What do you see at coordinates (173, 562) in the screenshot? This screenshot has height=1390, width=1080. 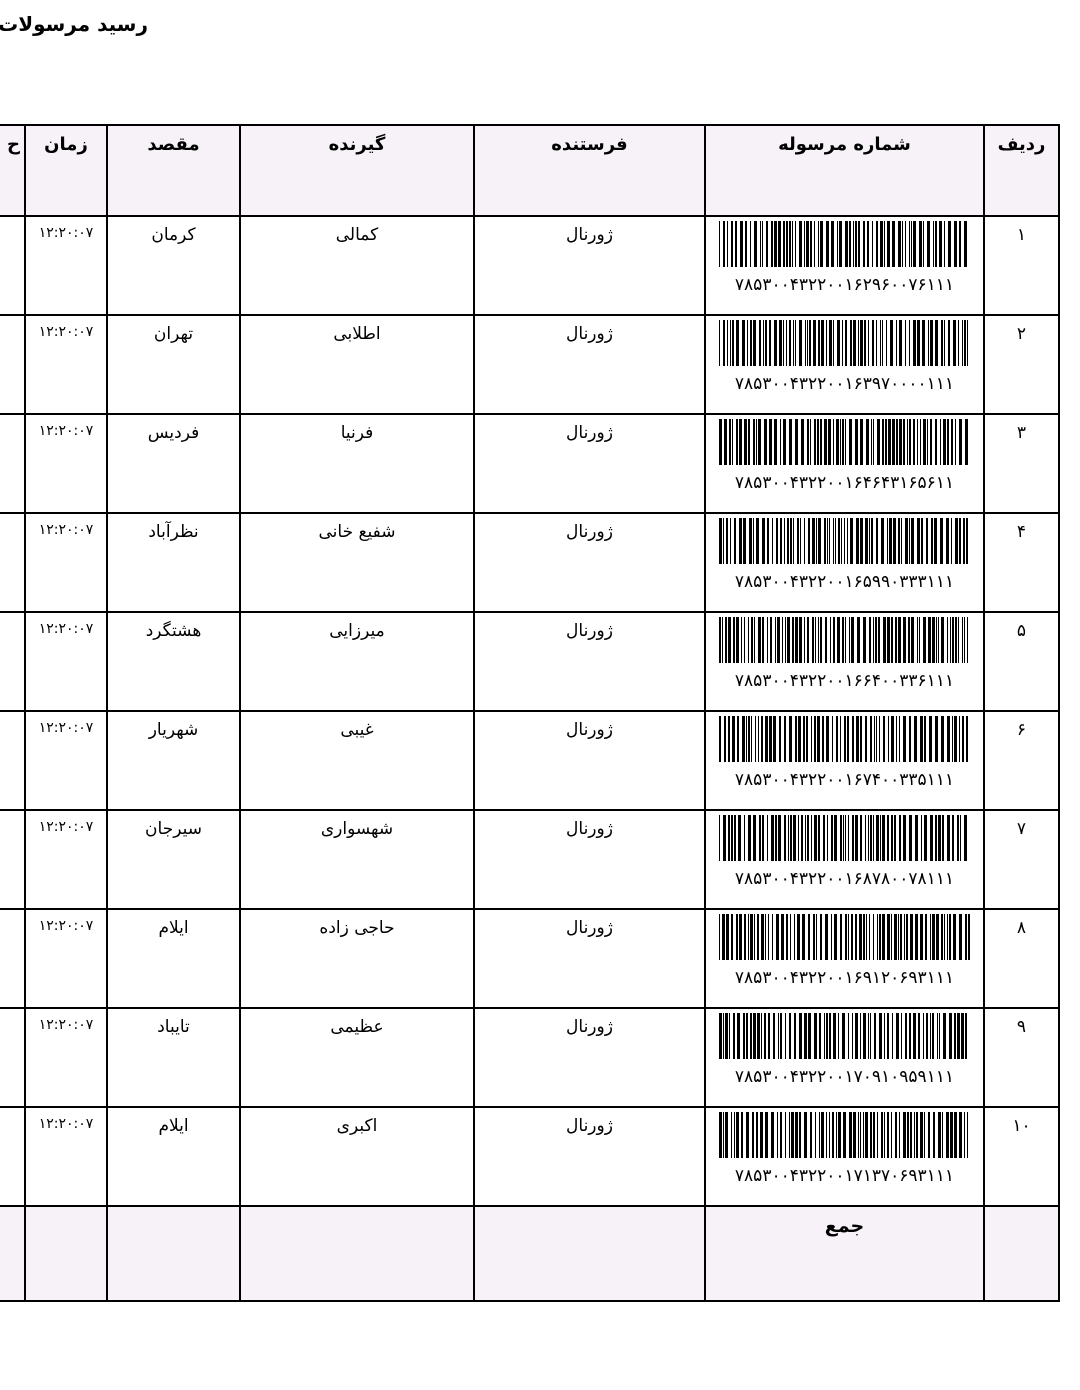 I see `destination: نظرآباد` at bounding box center [173, 562].